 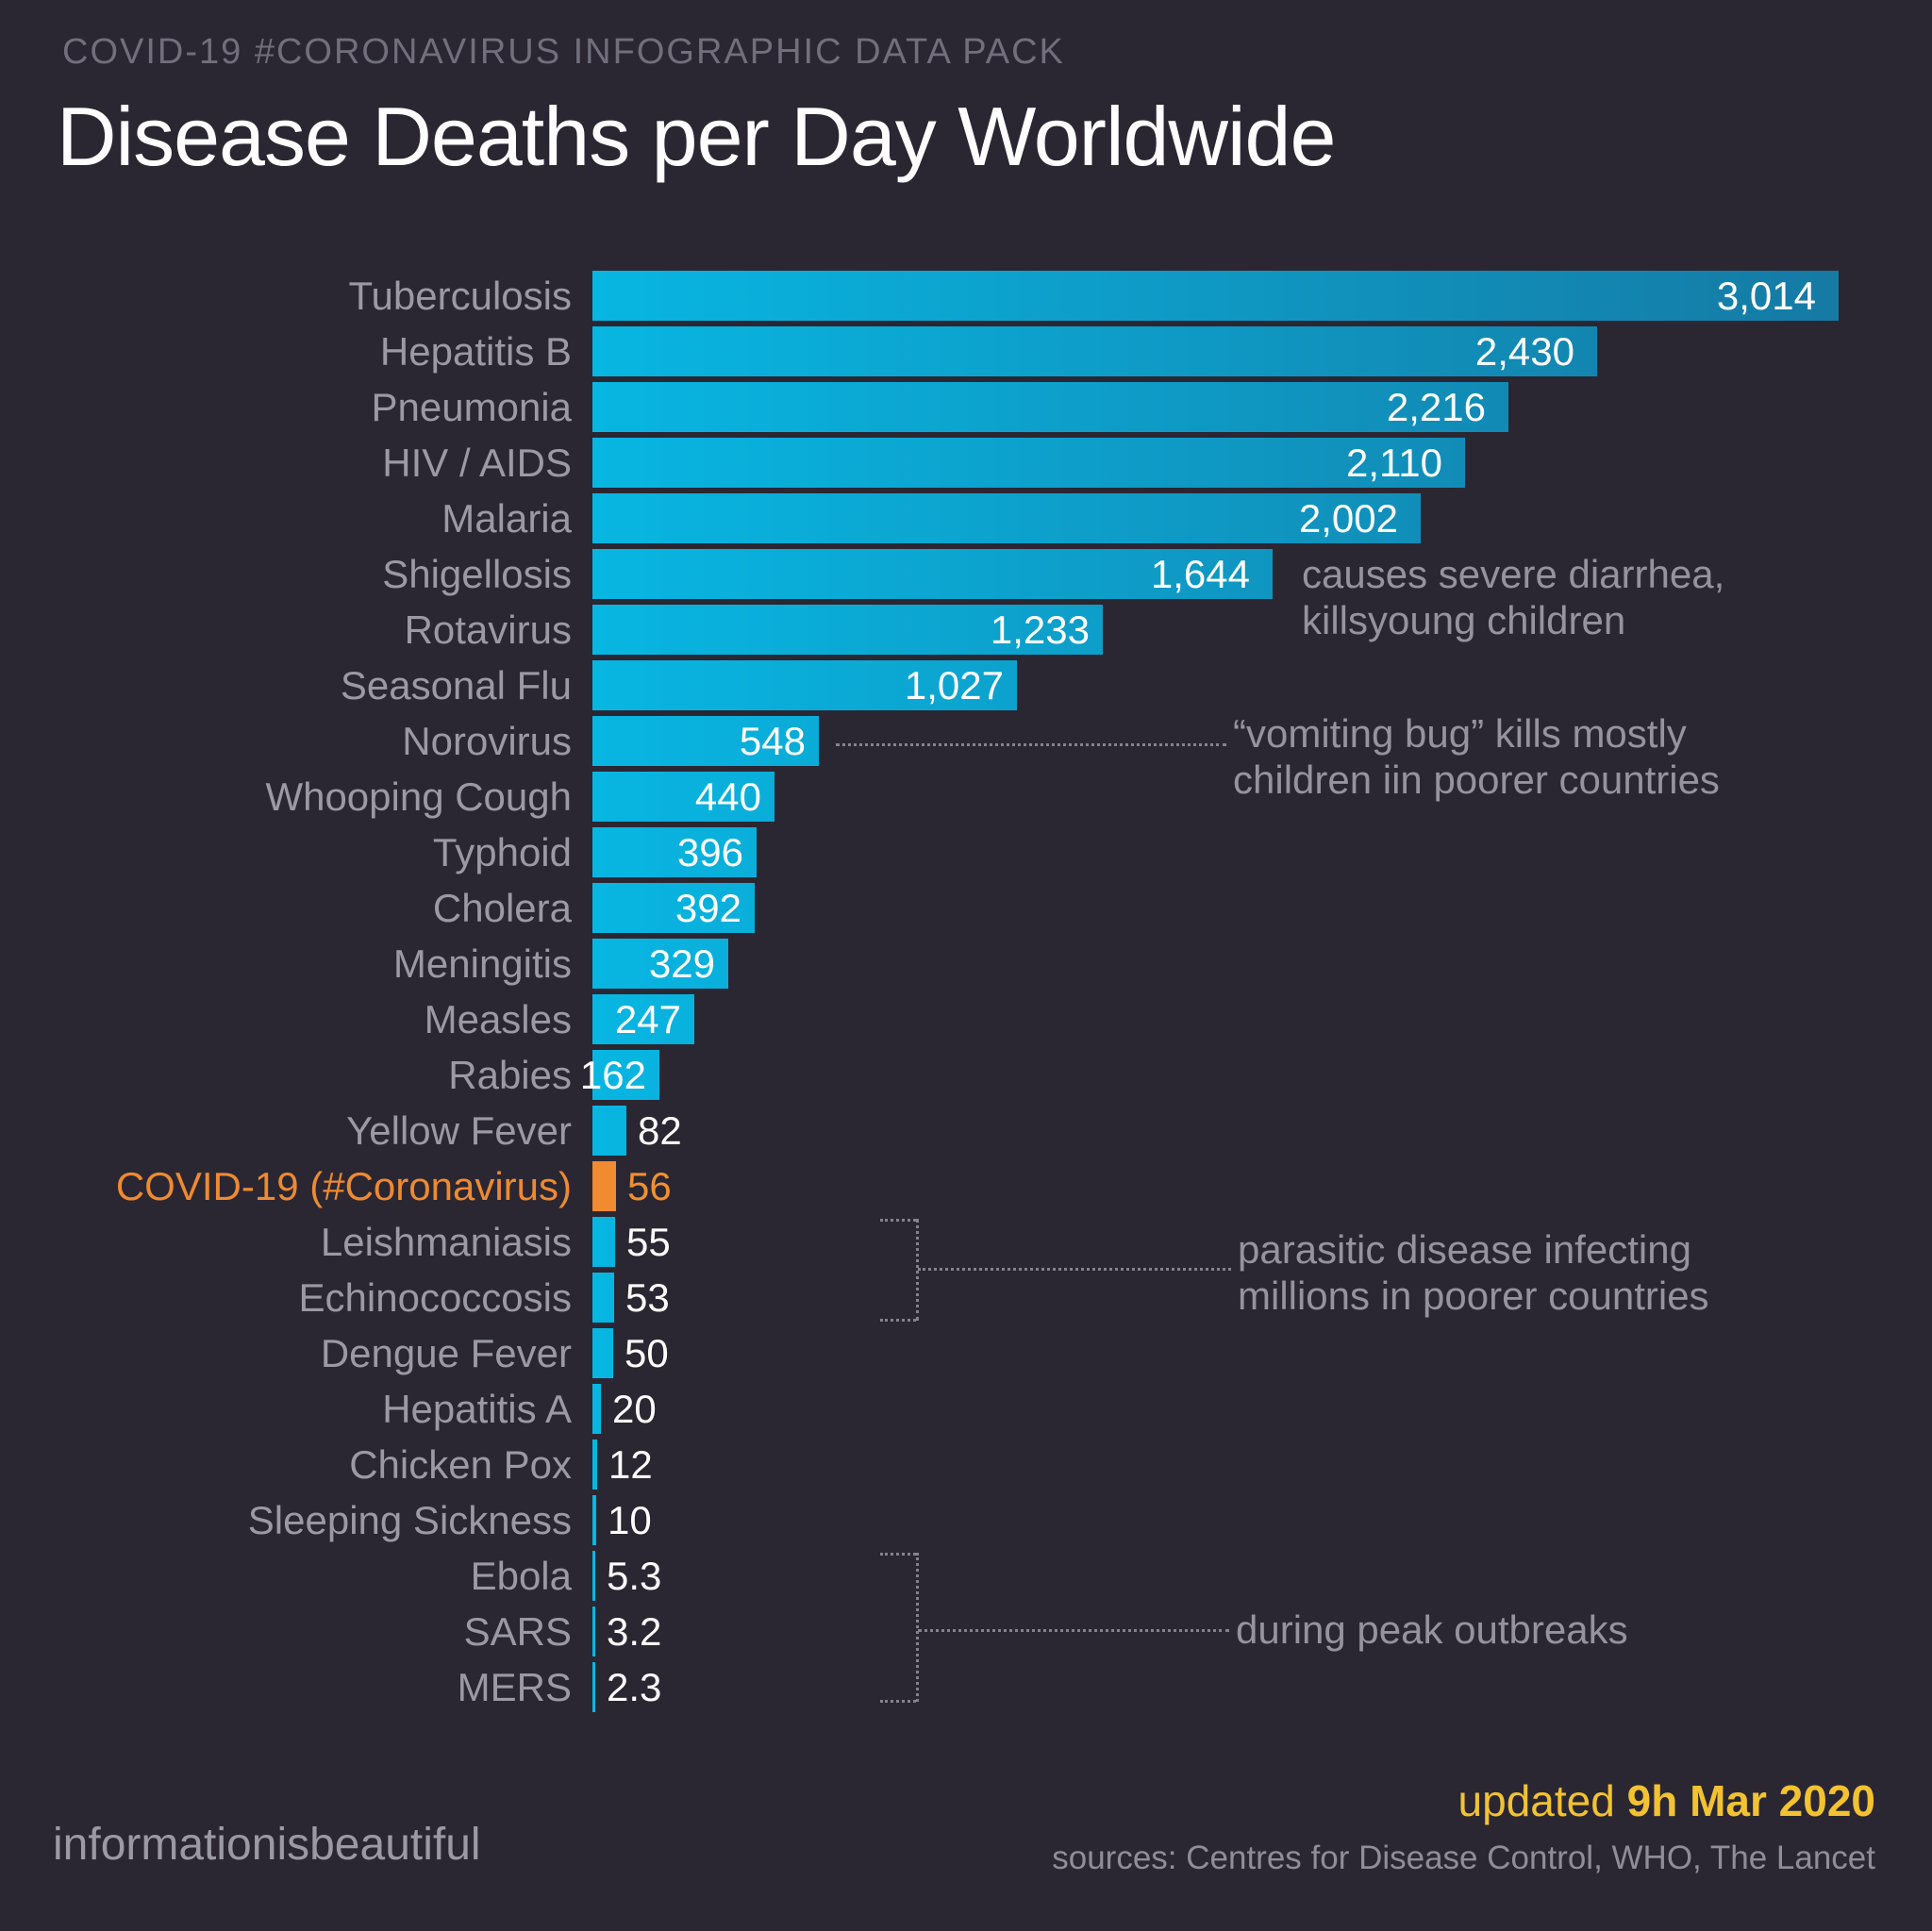 I want to click on chart-row-malaria: Malaria 2,002, so click(x=966, y=518).